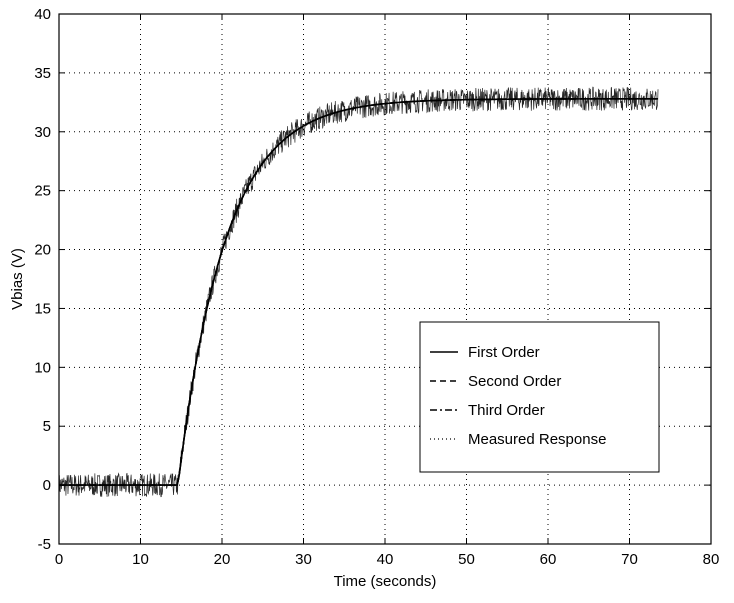 This screenshot has height=603, width=734. I want to click on x-tick-label: 70, so click(629, 559).